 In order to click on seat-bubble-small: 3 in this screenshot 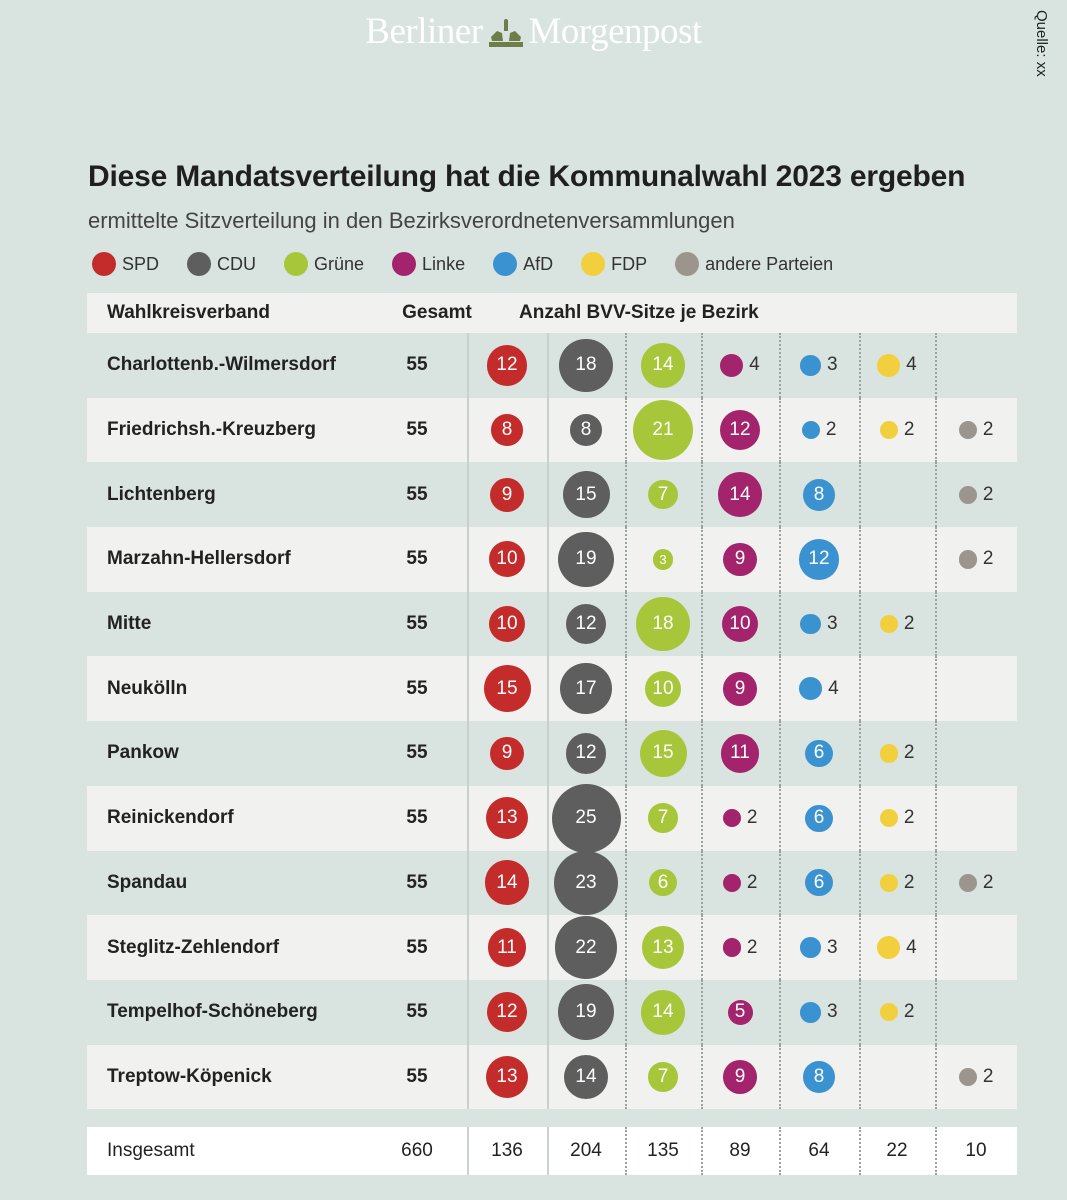, I will do `click(819, 365)`.